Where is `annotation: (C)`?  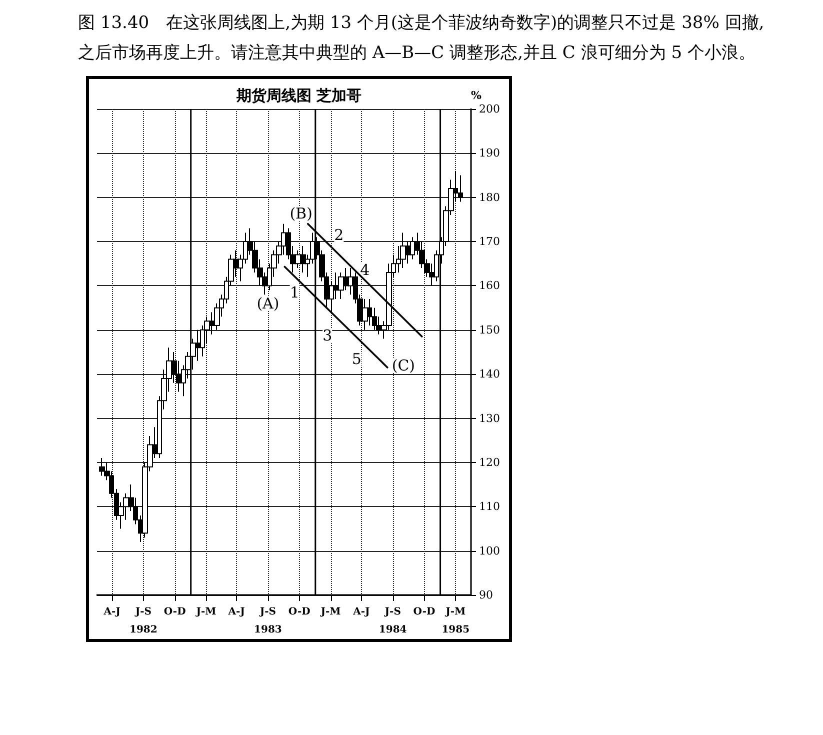 annotation: (C) is located at coordinates (404, 365).